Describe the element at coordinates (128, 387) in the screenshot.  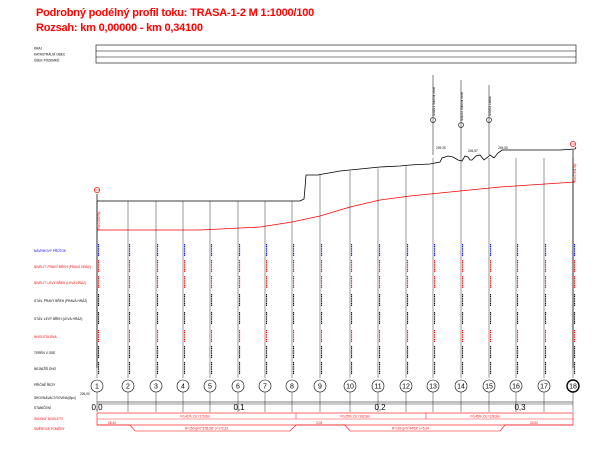
I see `section-number: 2` at that location.